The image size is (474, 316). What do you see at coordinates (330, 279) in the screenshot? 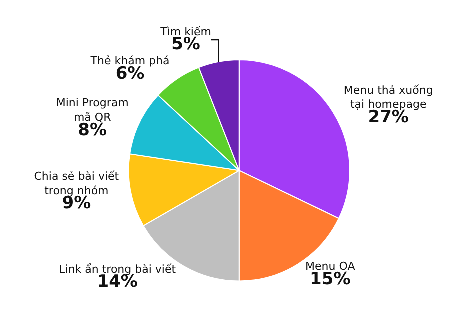
I see `data-label: 15%` at bounding box center [330, 279].